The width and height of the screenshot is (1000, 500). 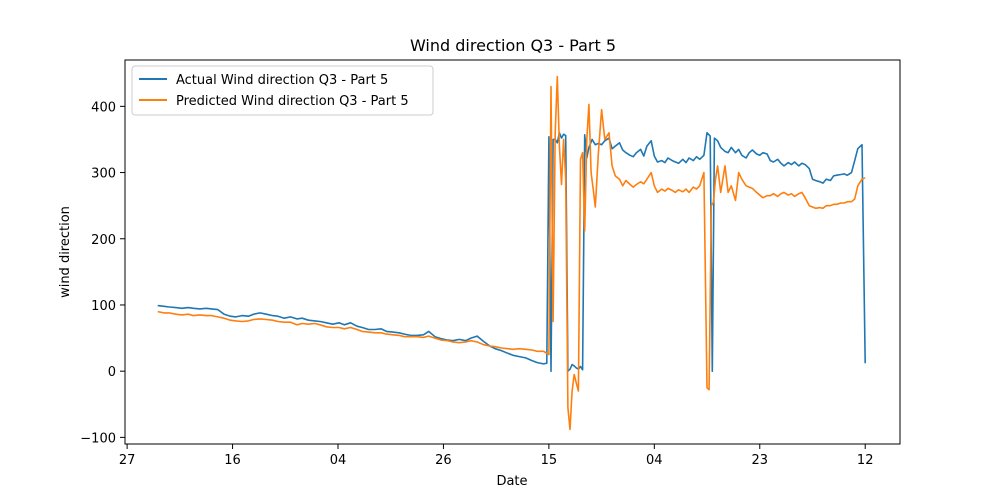 I want to click on x-tick-label: 26, so click(x=443, y=460).